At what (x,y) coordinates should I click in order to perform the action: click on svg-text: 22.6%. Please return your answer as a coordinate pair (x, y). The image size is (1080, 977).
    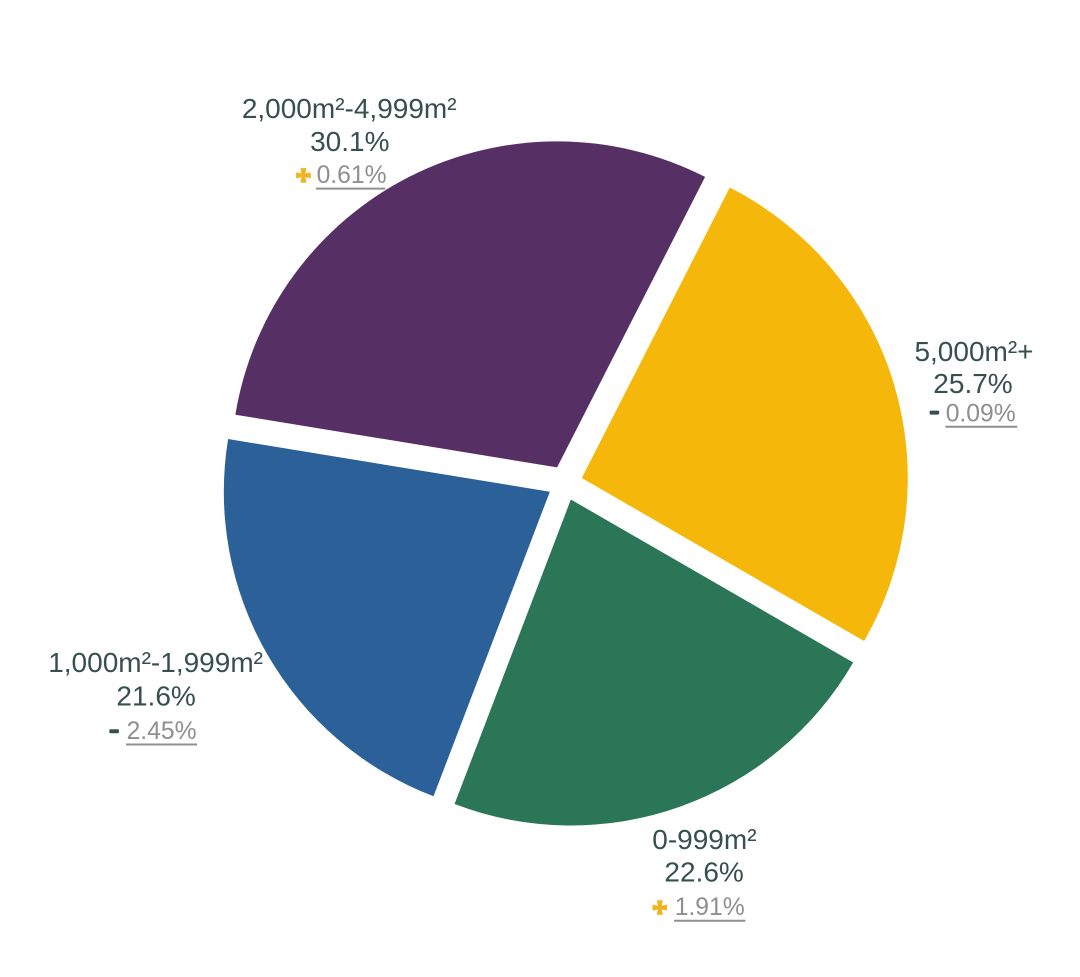
    Looking at the image, I should click on (703, 871).